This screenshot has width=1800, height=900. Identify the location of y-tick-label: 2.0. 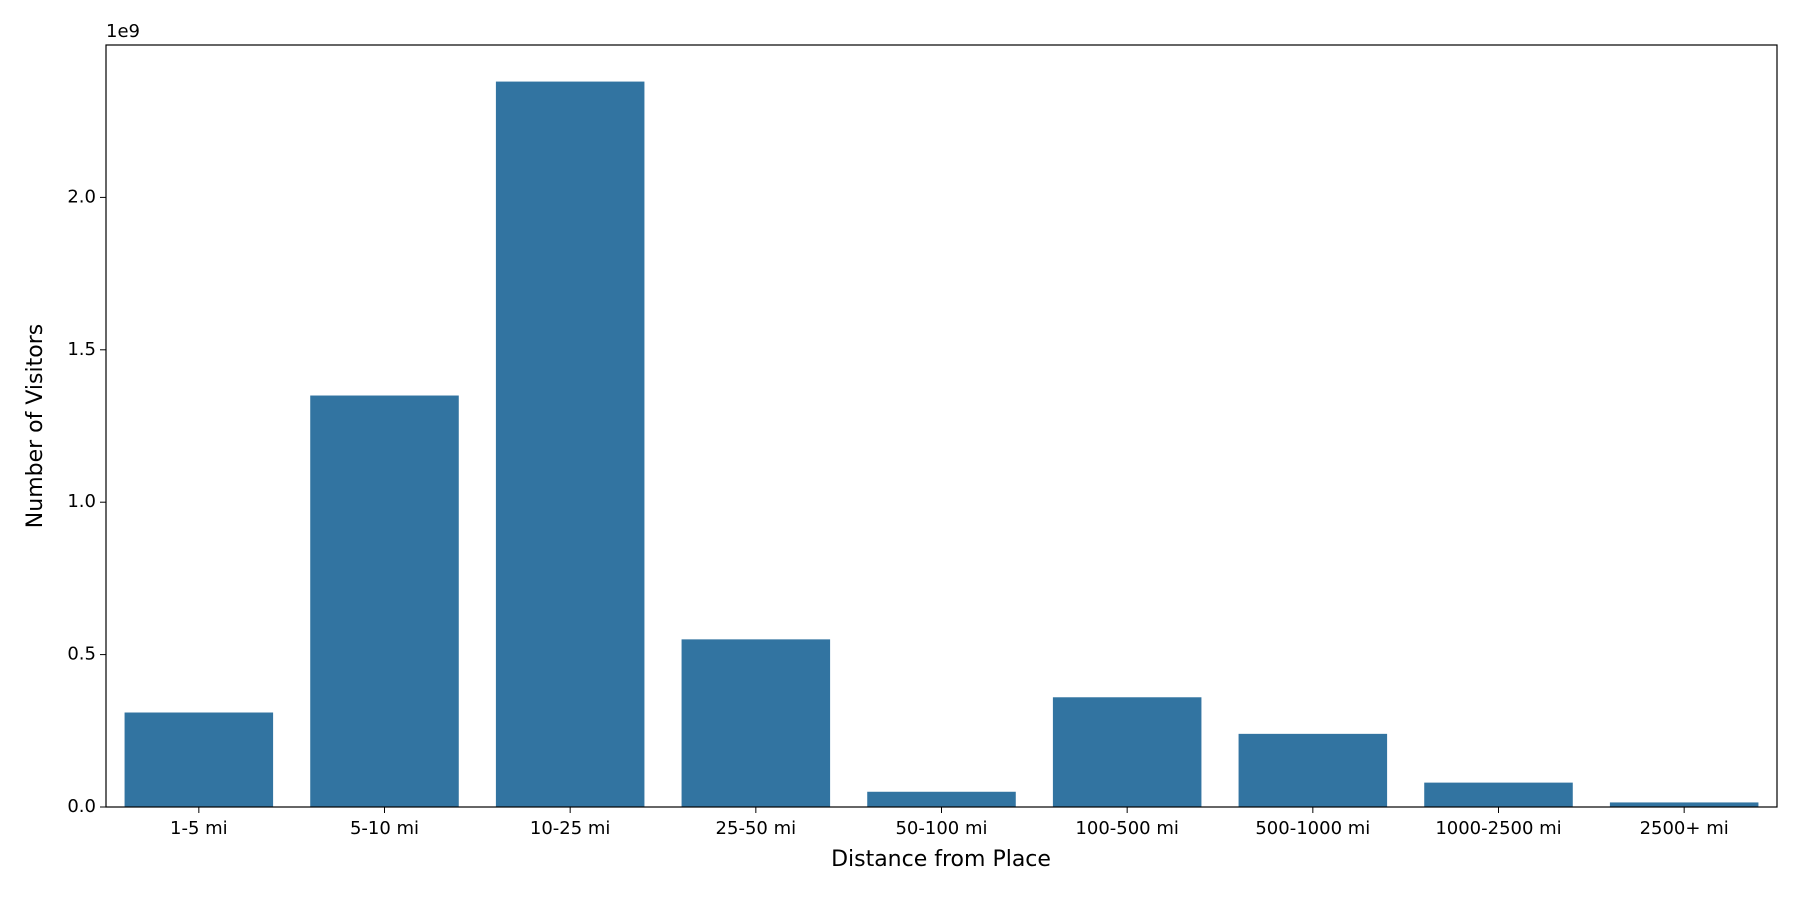
(81, 196).